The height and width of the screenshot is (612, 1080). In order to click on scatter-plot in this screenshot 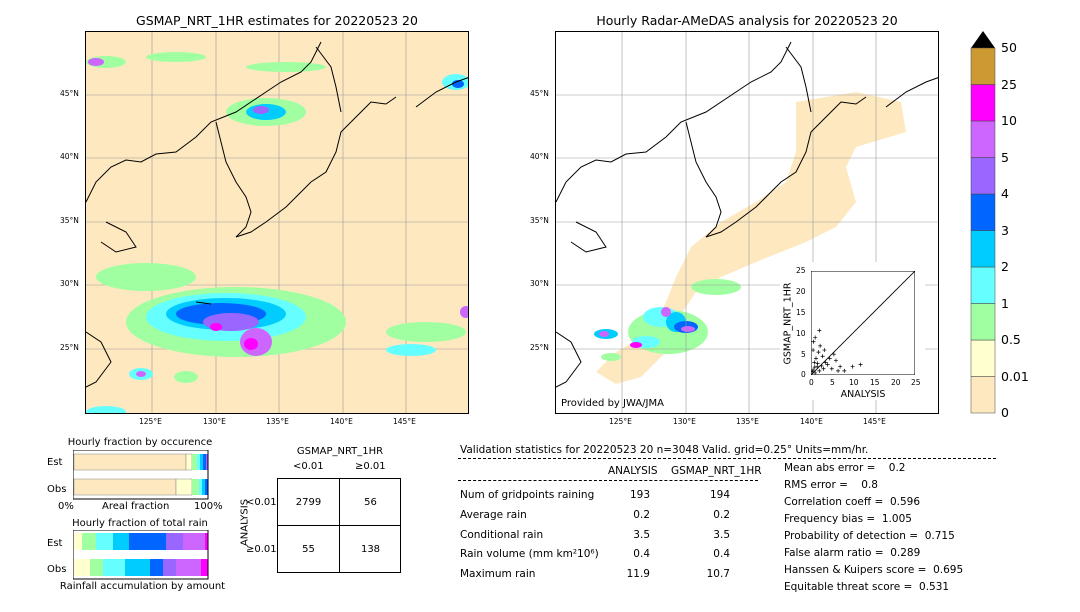, I will do `click(863, 323)`.